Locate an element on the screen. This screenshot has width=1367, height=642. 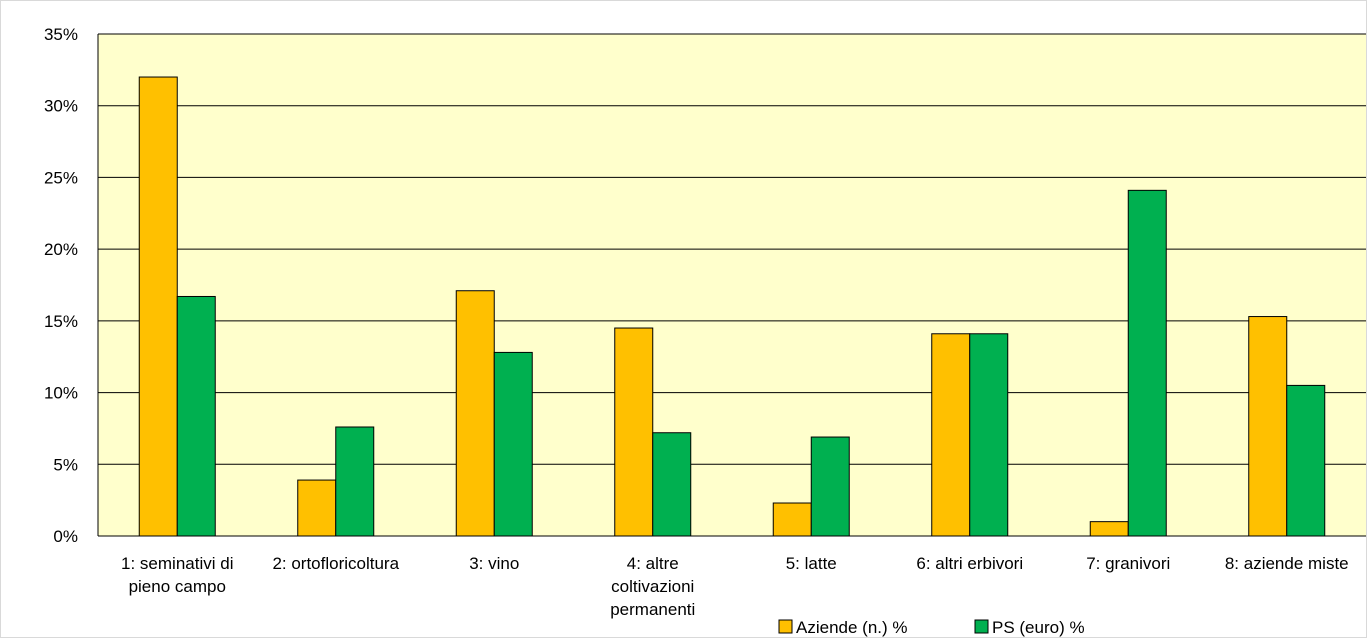
x-tick-label-line: coltivazioni is located at coordinates (652, 586).